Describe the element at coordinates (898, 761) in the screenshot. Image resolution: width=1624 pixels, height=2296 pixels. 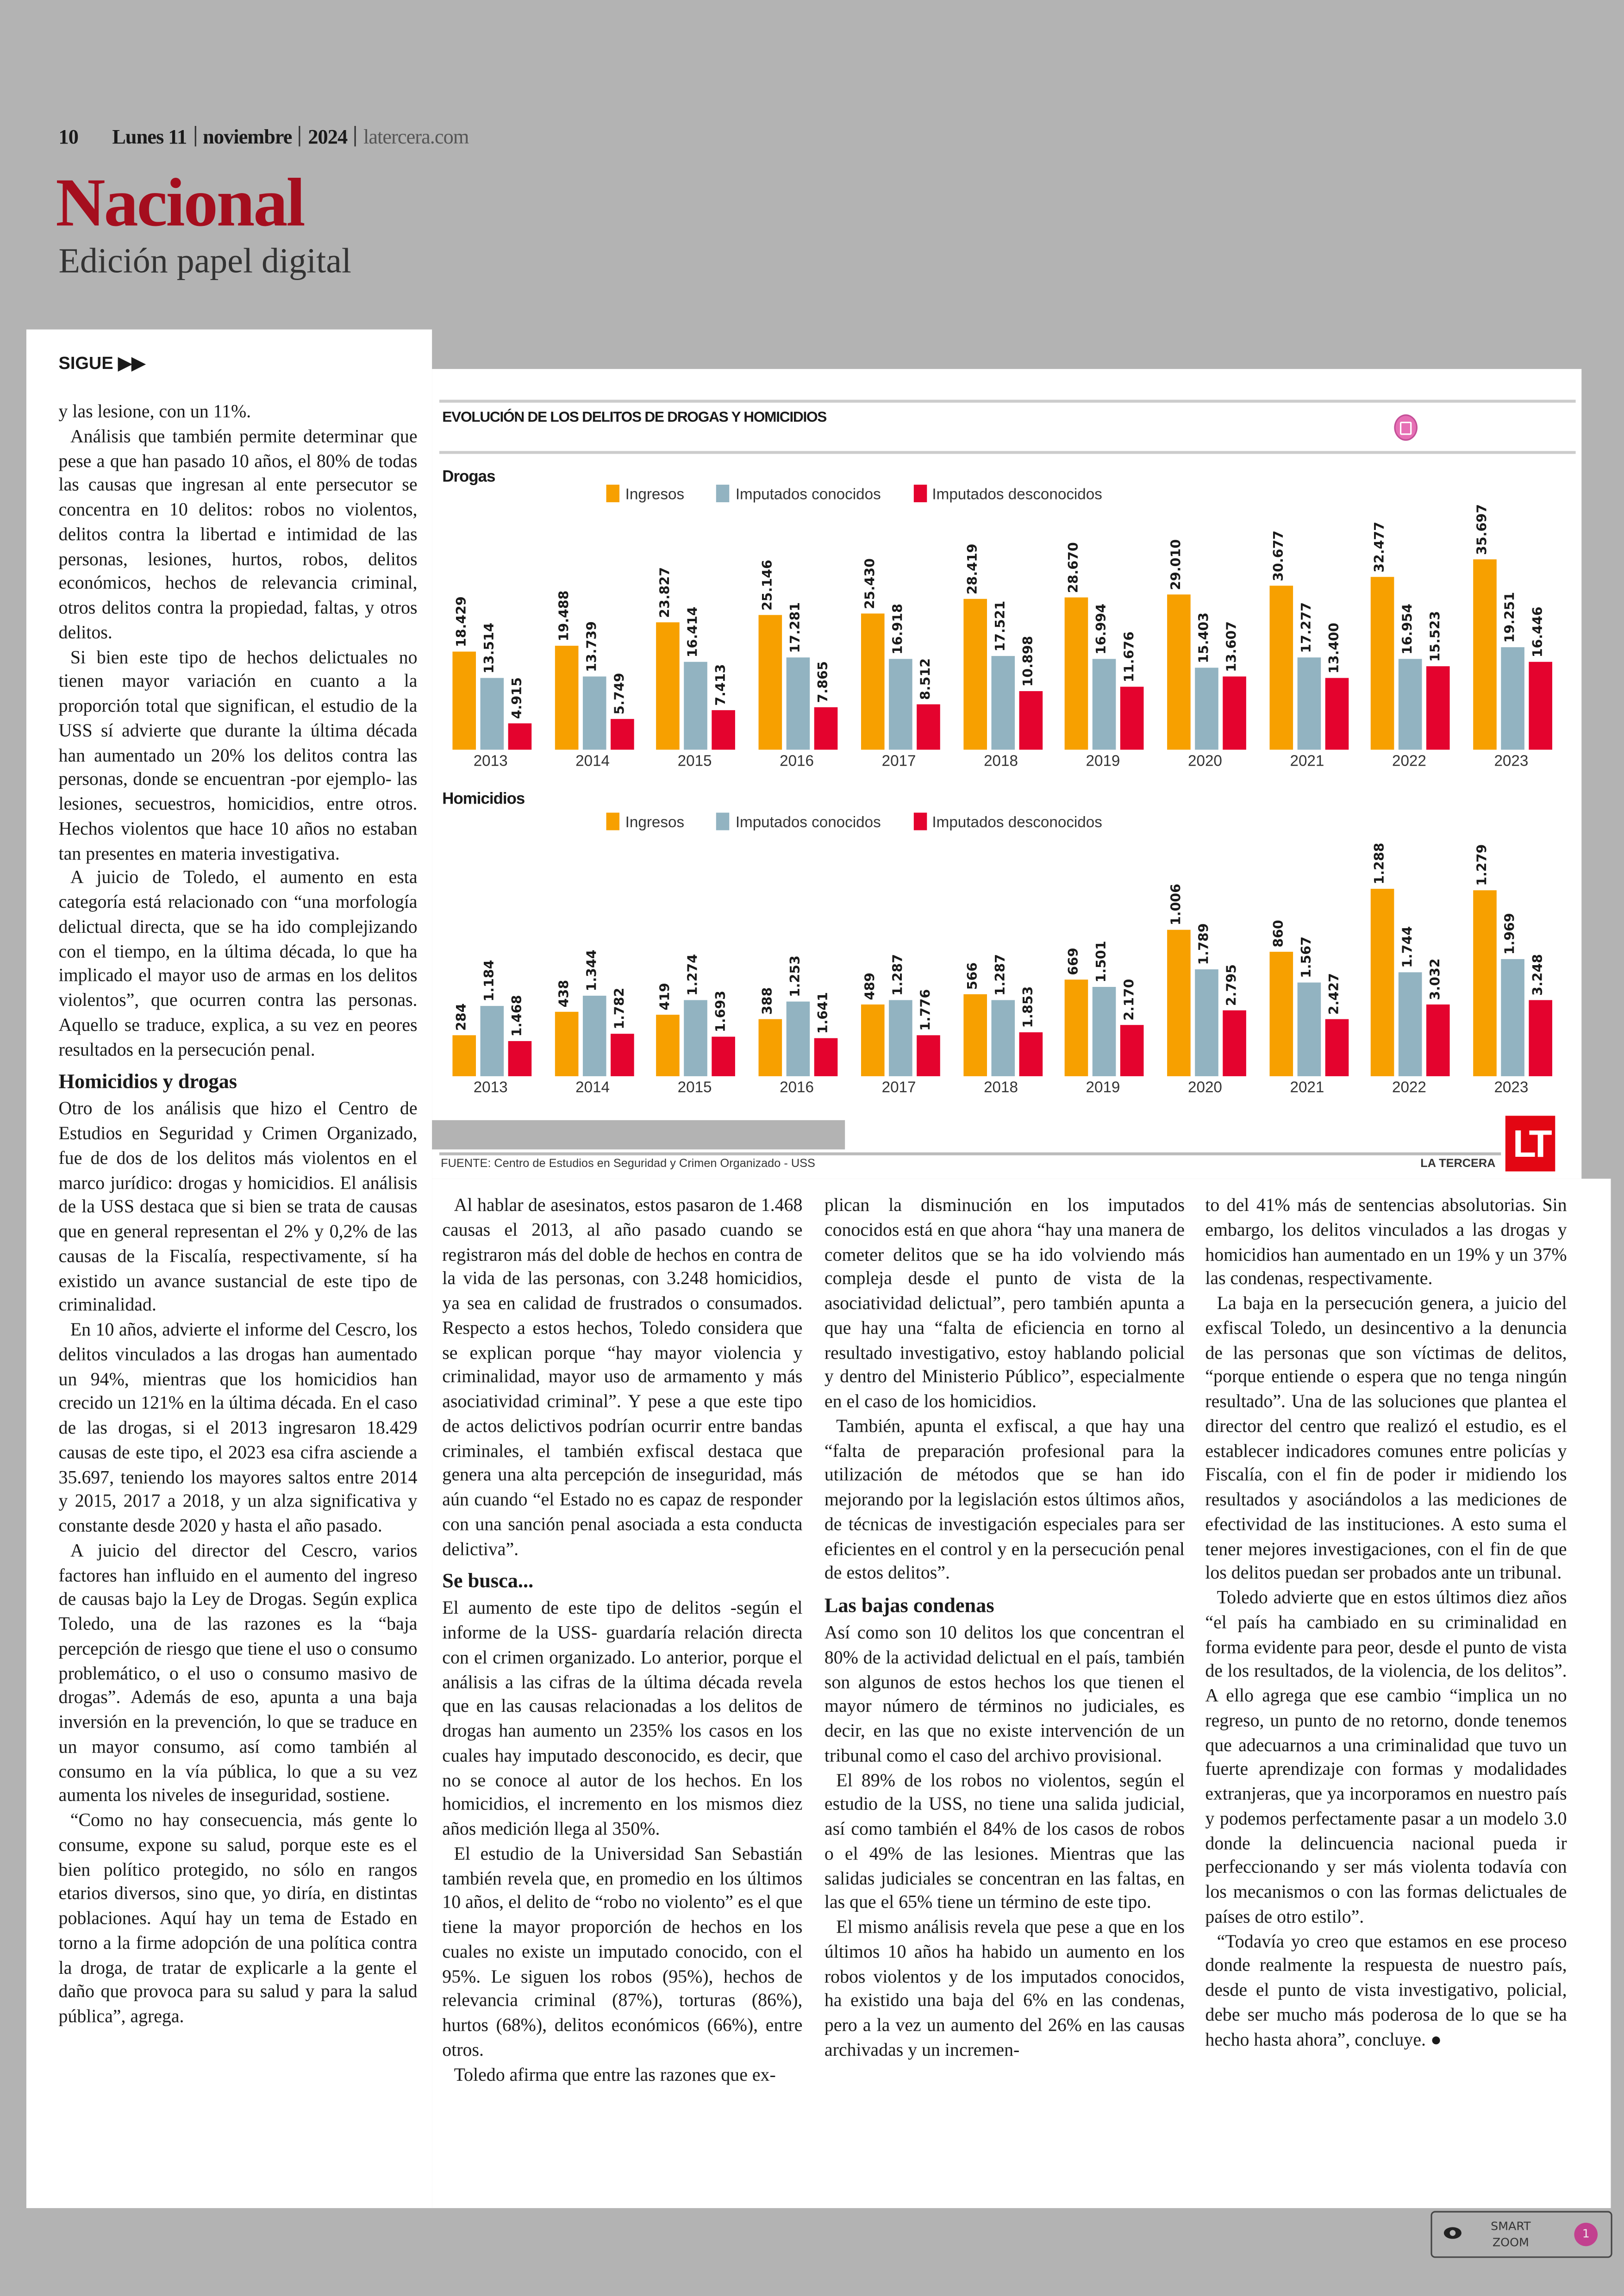
I see `x-tick-label: 2017` at that location.